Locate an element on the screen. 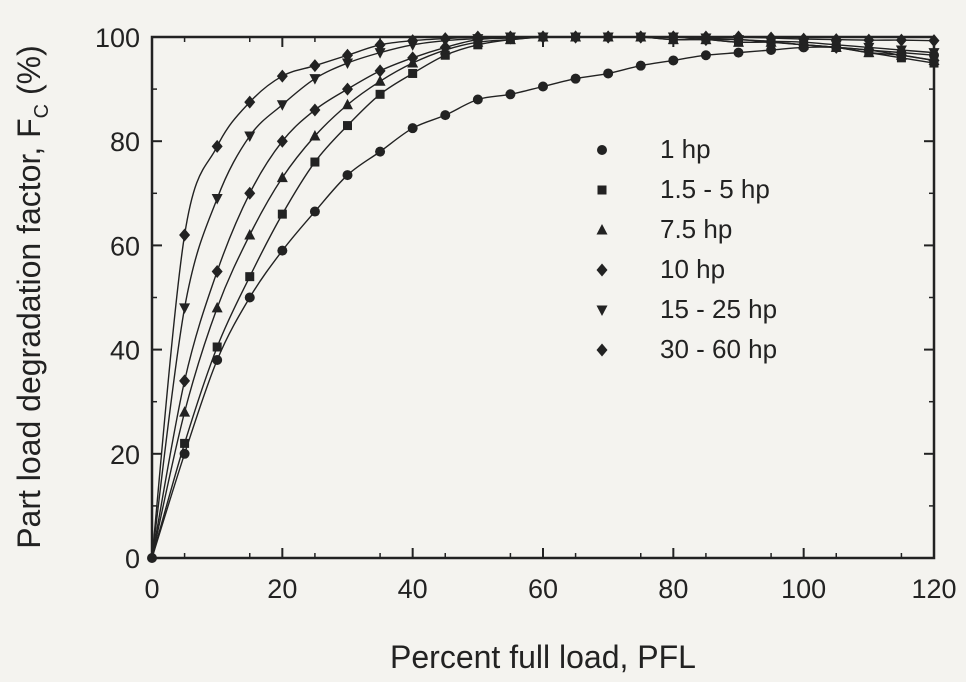  legend-marker-1-hp is located at coordinates (602, 150).